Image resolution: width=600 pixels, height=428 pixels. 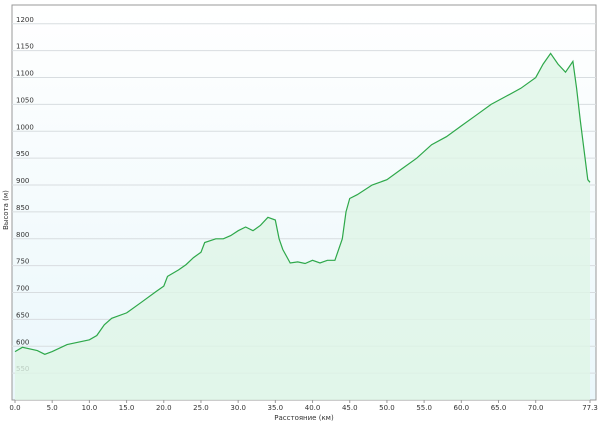 What do you see at coordinates (25, 20) in the screenshot?
I see `y-tick-label: 1200` at bounding box center [25, 20].